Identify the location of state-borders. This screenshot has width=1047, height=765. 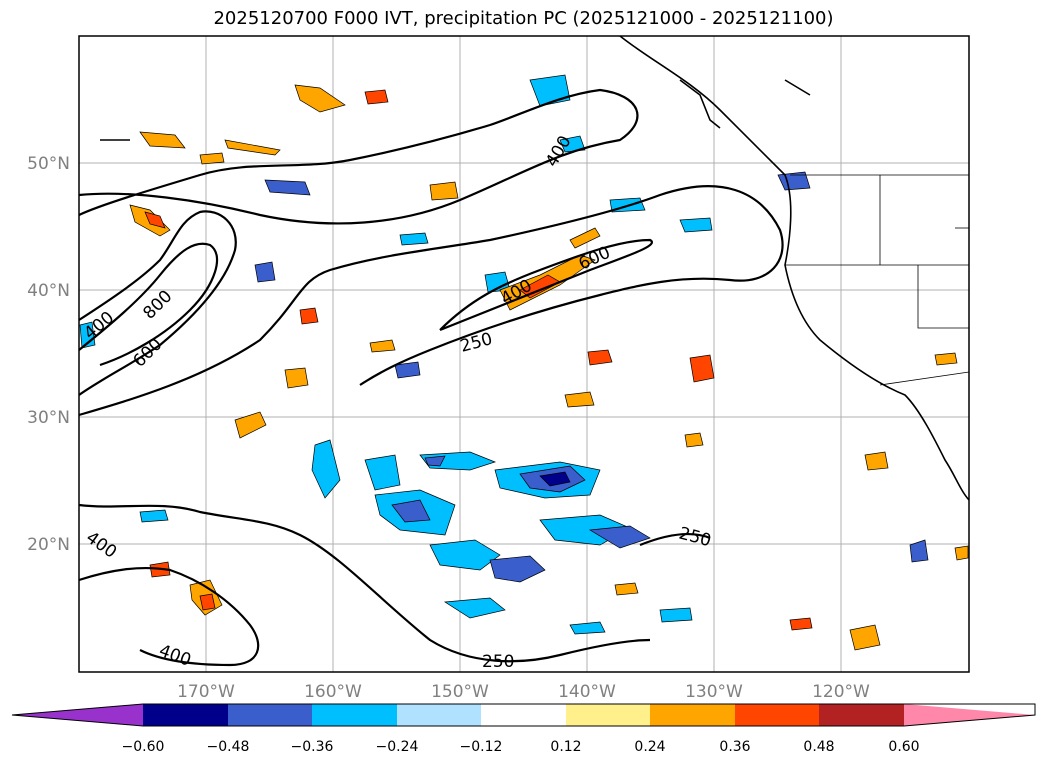
(877, 280).